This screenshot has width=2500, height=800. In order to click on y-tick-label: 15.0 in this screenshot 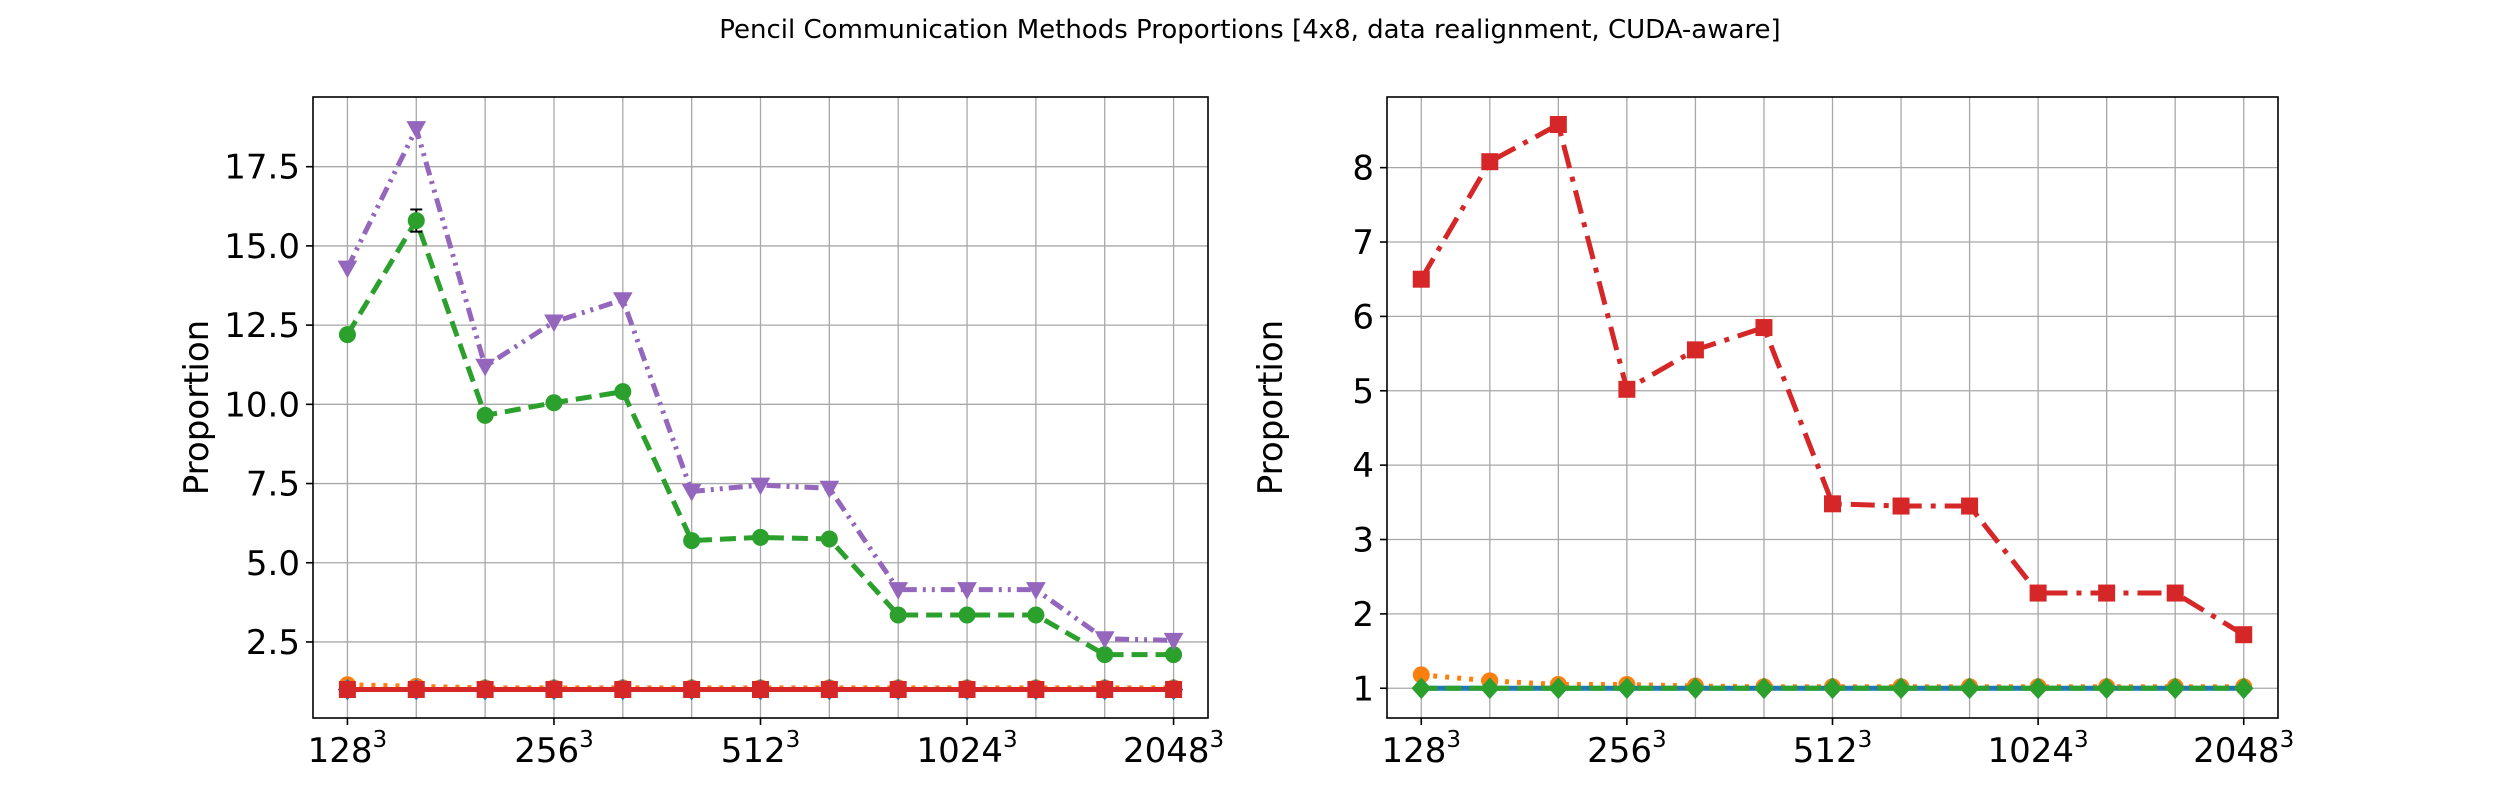, I will do `click(262, 247)`.